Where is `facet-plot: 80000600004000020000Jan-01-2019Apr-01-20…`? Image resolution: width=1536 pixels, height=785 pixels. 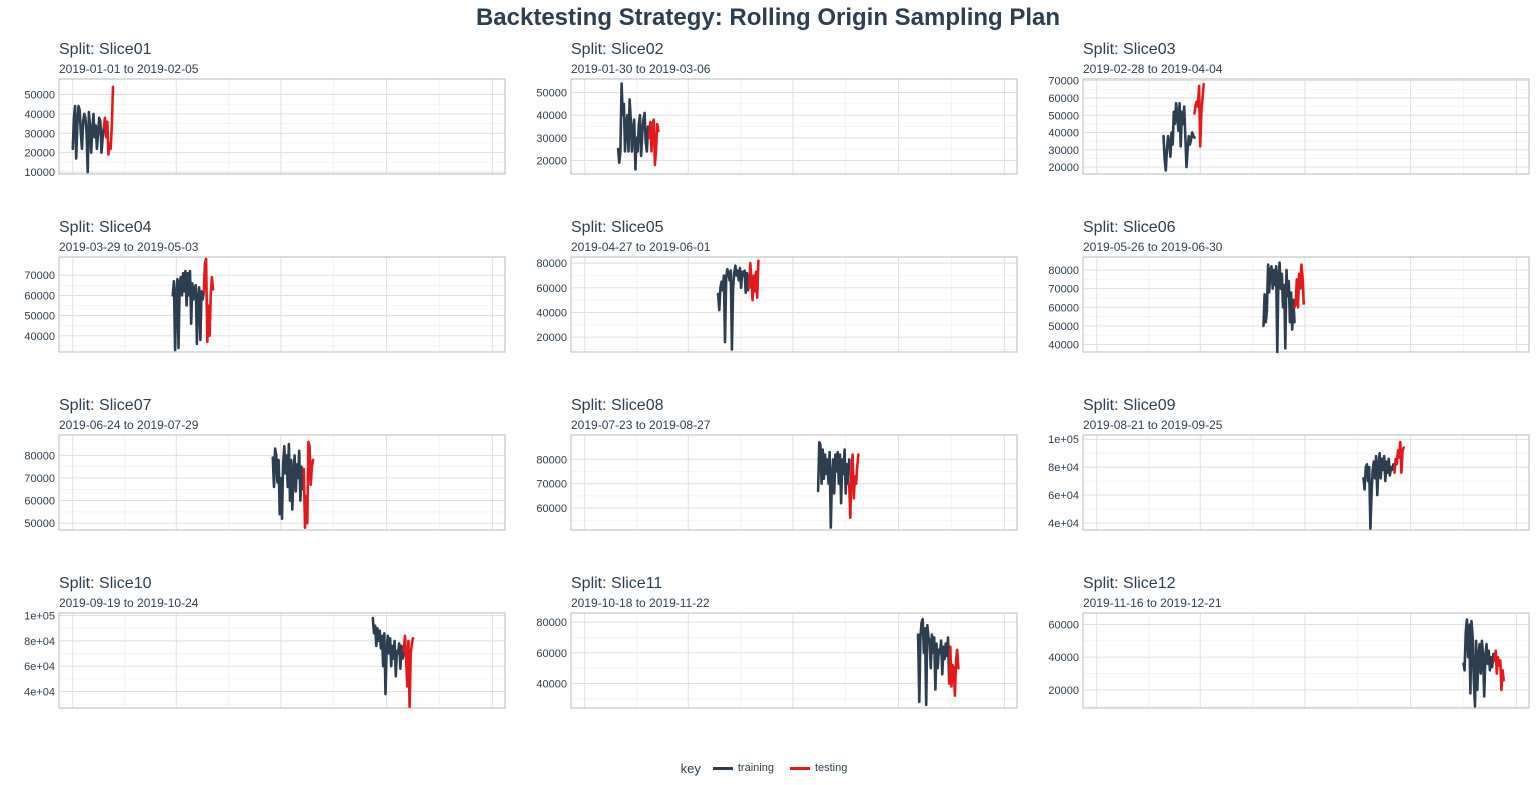
facet-plot: 80000600004000020000Jan-01-2019Apr-01-20… is located at coordinates (777, 304).